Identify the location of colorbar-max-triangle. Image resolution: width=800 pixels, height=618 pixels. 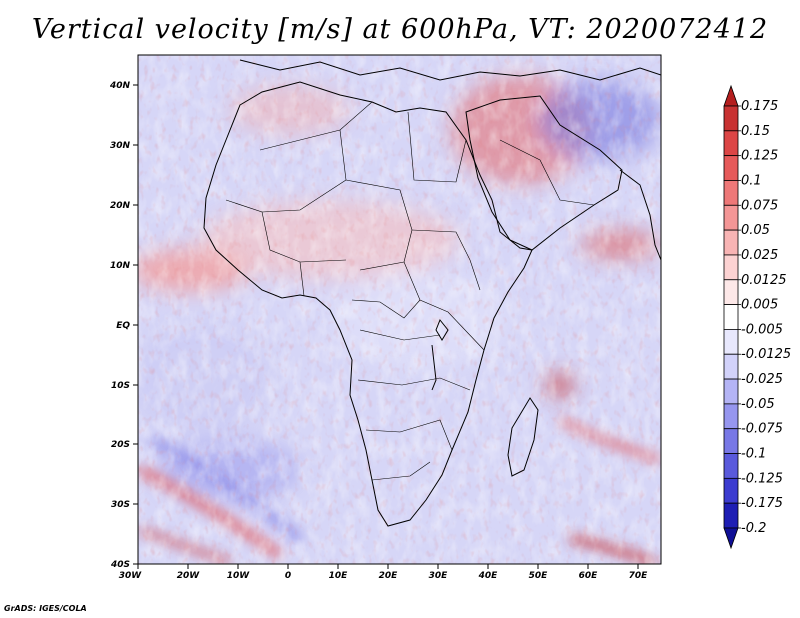
(731, 95).